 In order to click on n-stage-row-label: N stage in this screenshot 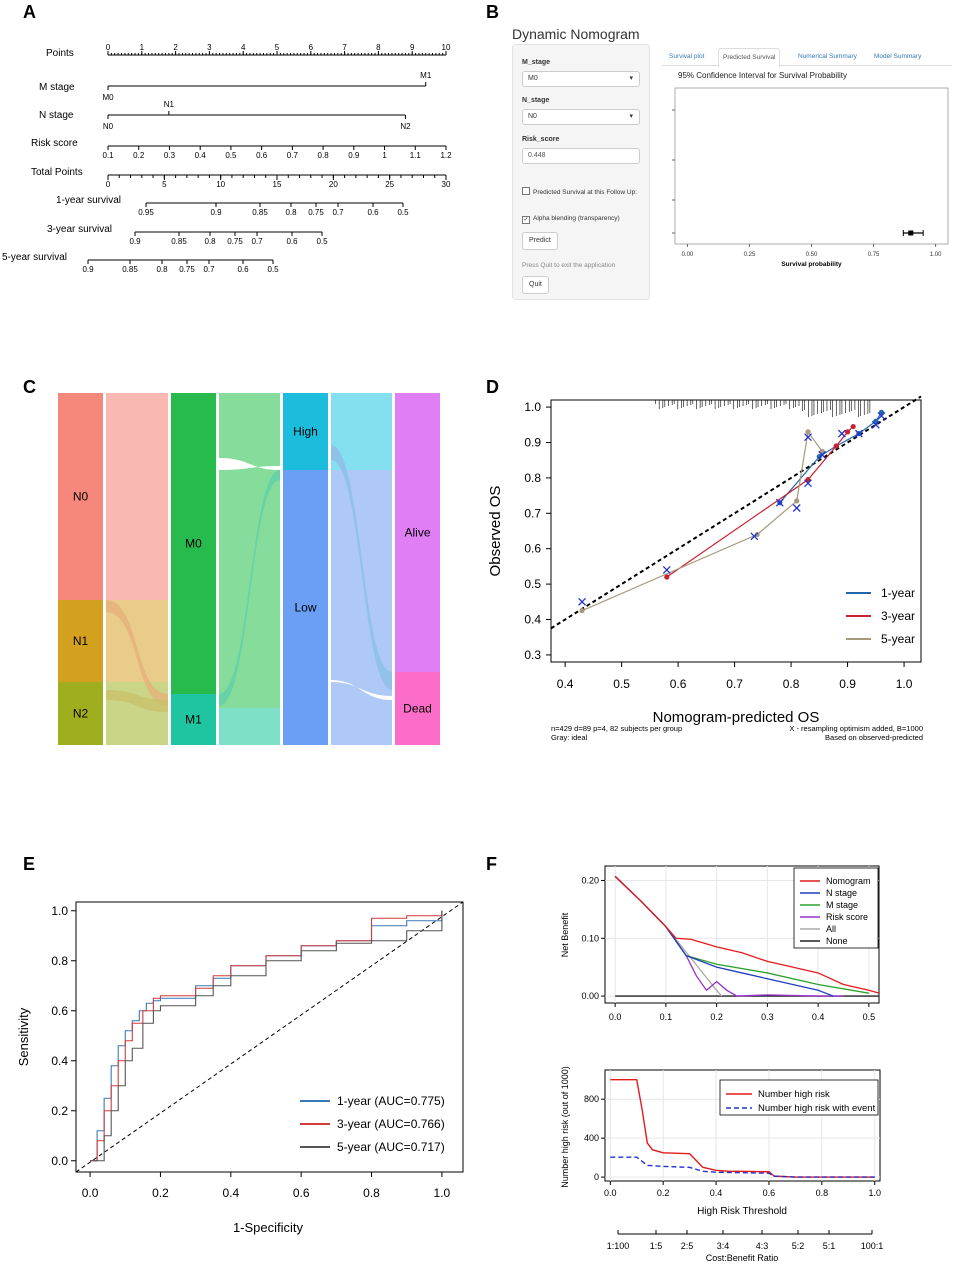, I will do `click(56, 115)`.